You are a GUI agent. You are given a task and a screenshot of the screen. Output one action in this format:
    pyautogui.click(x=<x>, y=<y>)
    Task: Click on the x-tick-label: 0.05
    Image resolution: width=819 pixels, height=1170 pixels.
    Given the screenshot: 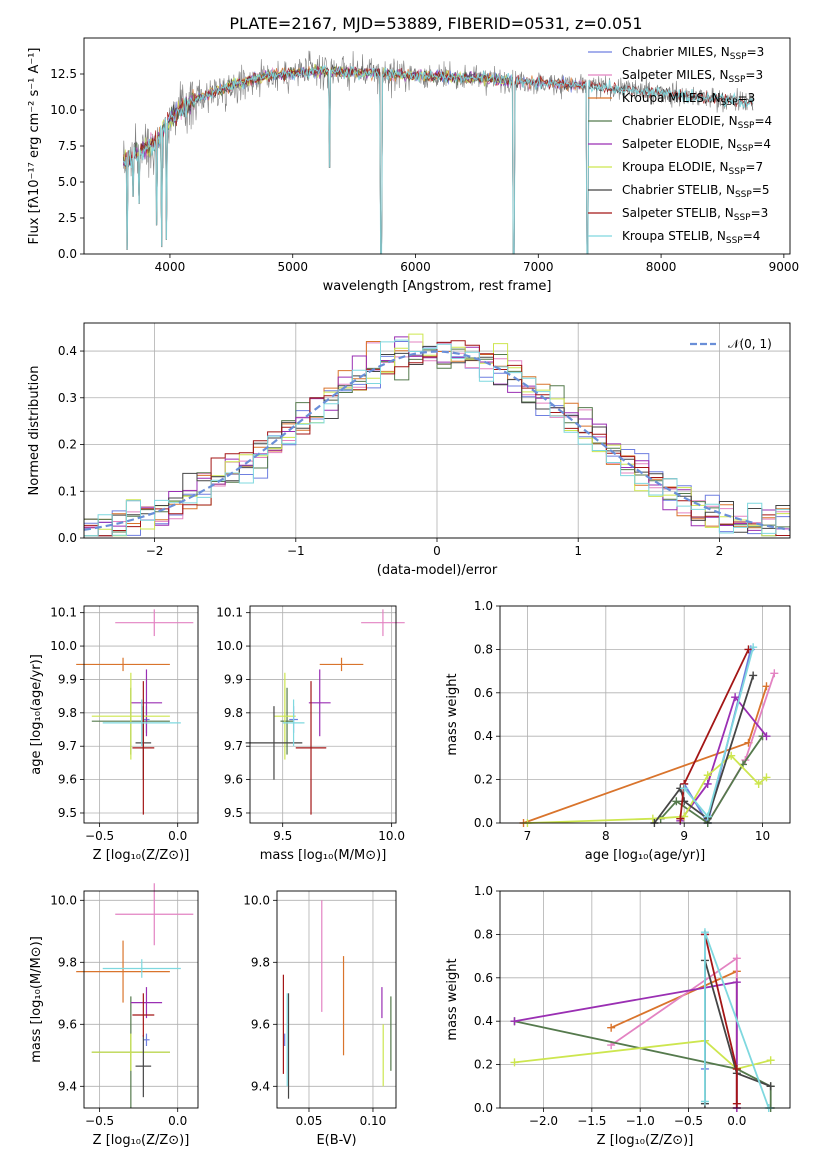 What is the action you would take?
    pyautogui.click(x=309, y=1121)
    